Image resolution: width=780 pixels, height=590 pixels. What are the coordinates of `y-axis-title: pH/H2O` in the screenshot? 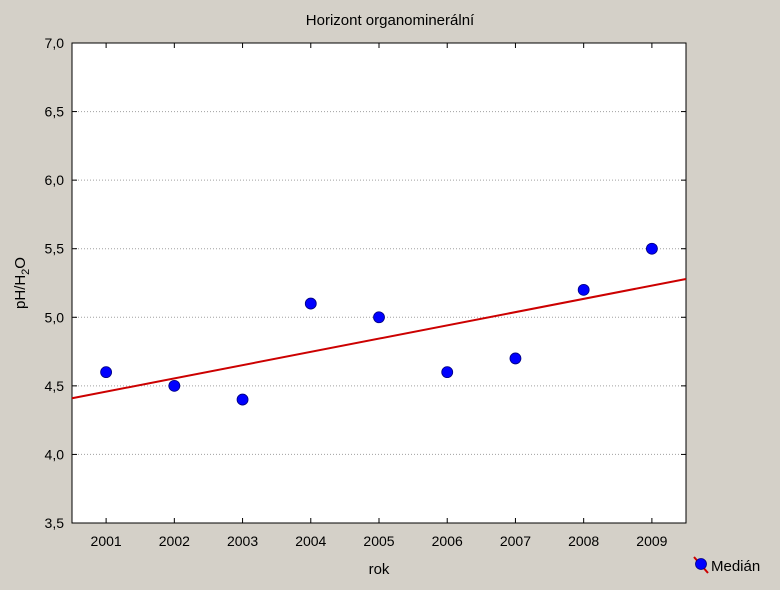 It's located at (22, 283).